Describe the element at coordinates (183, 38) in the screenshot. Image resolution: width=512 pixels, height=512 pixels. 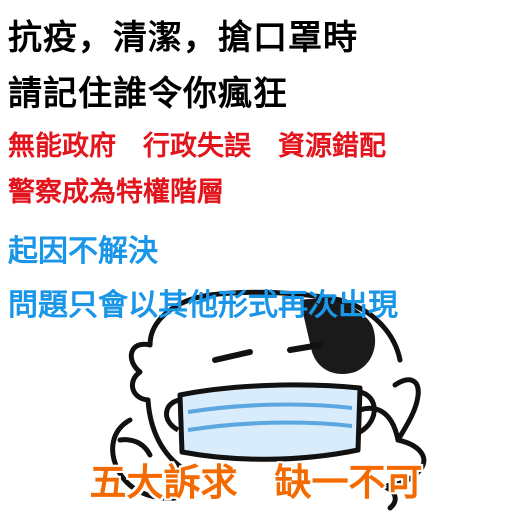
I see `headline-line-1: 抗疫，清潔，搶口罩時` at that location.